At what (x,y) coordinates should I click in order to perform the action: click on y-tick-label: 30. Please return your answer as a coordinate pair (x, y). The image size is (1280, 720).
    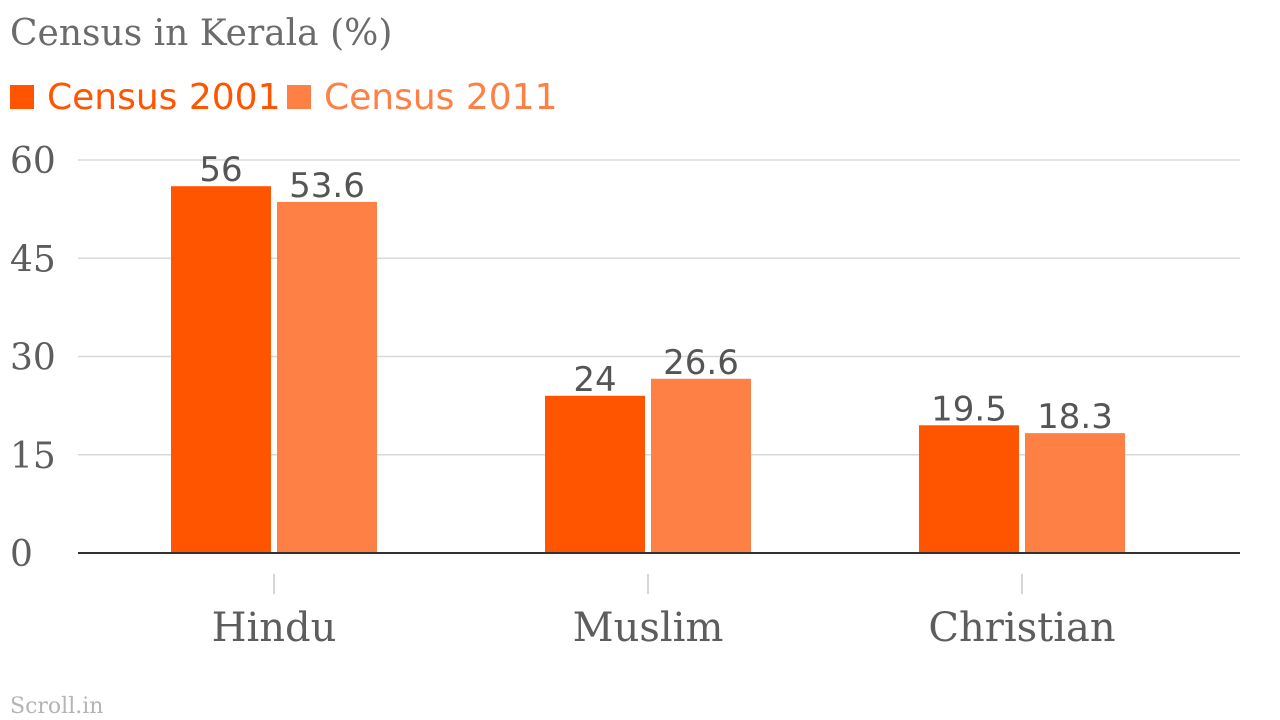
    Looking at the image, I should click on (33, 358).